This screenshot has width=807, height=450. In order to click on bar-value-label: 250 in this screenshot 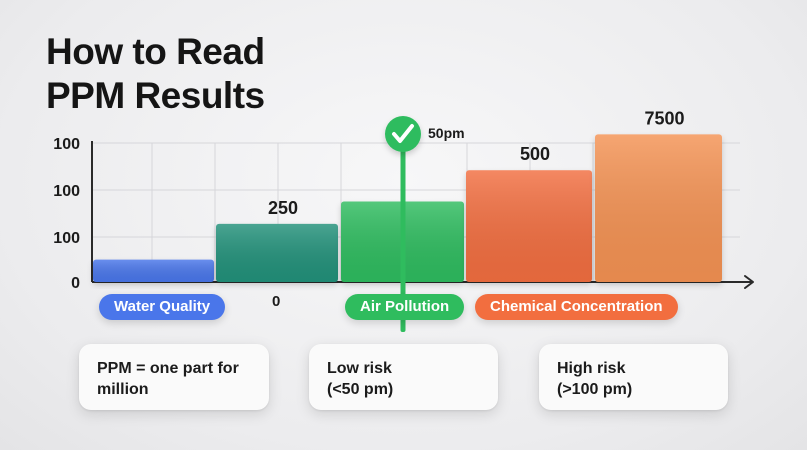, I will do `click(283, 208)`.